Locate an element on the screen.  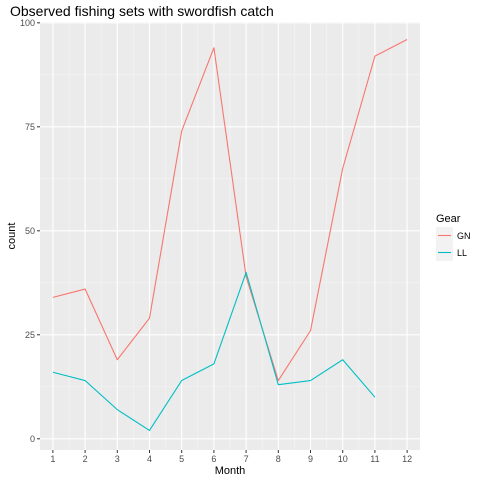
x-tick-label: 10 is located at coordinates (343, 459).